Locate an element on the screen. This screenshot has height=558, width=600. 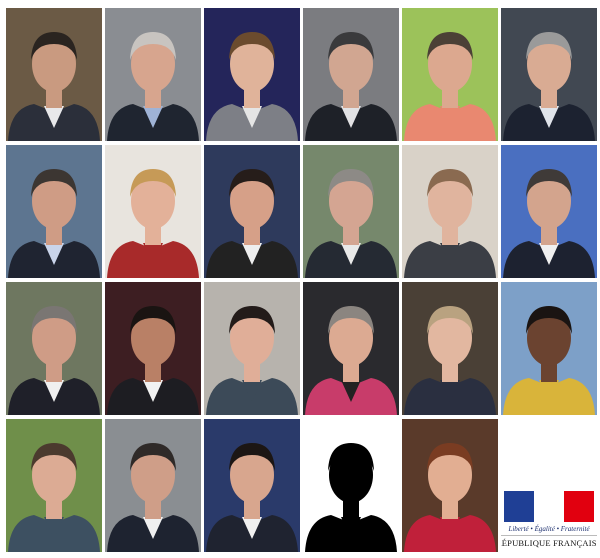
flag-white is located at coordinates (549, 506).